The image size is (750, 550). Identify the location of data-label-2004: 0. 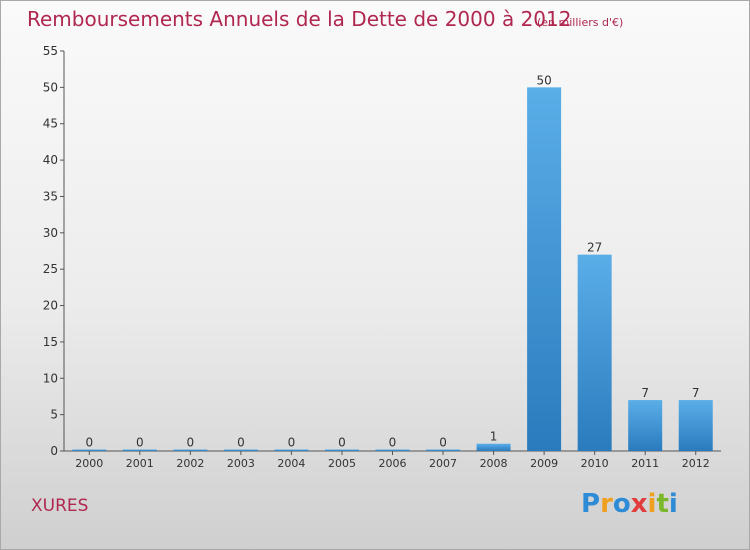
(292, 443).